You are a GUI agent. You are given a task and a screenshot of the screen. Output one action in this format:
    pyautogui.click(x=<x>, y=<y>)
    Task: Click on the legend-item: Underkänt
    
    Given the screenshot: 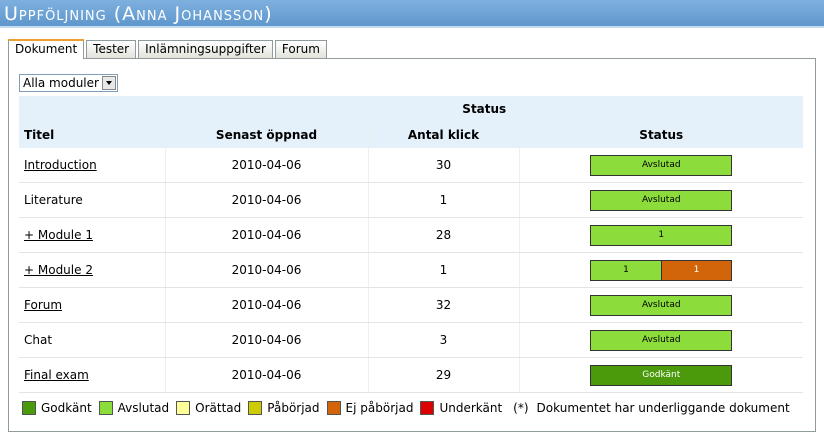 What is the action you would take?
    pyautogui.click(x=461, y=408)
    